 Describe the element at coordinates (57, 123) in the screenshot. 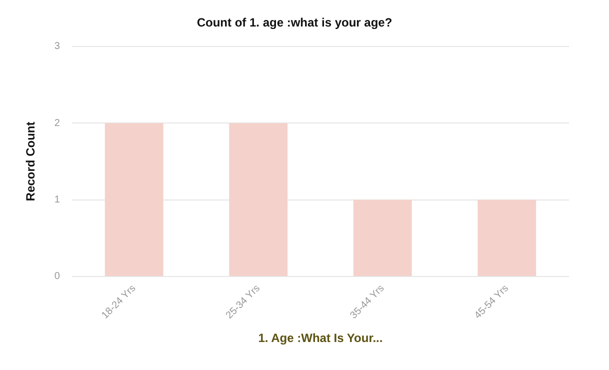

I see `y-tick-label: 2` at that location.